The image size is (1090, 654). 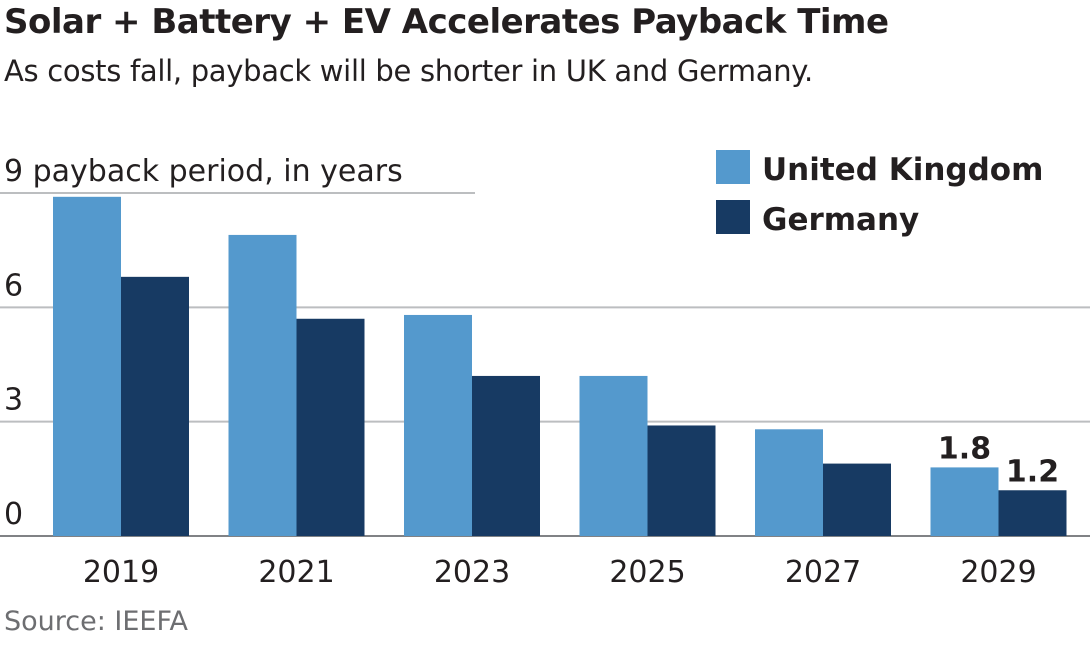 I want to click on bar-germany-2025, so click(x=681, y=480).